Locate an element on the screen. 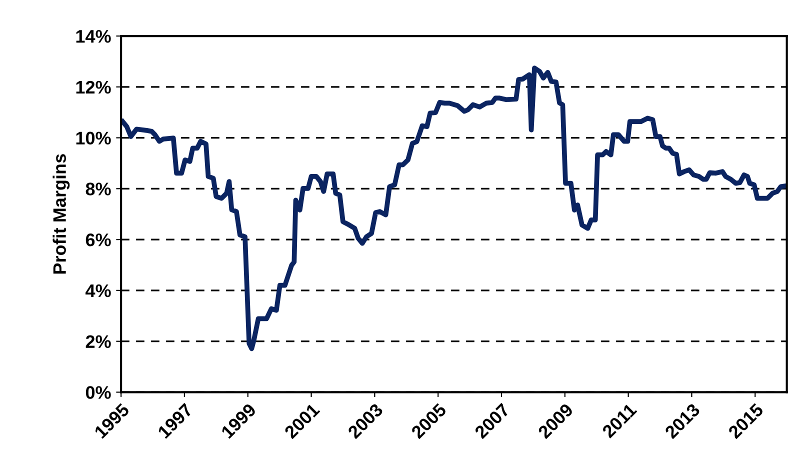 This screenshot has height=468, width=807. y-tick-label: 14% is located at coordinates (93, 36).